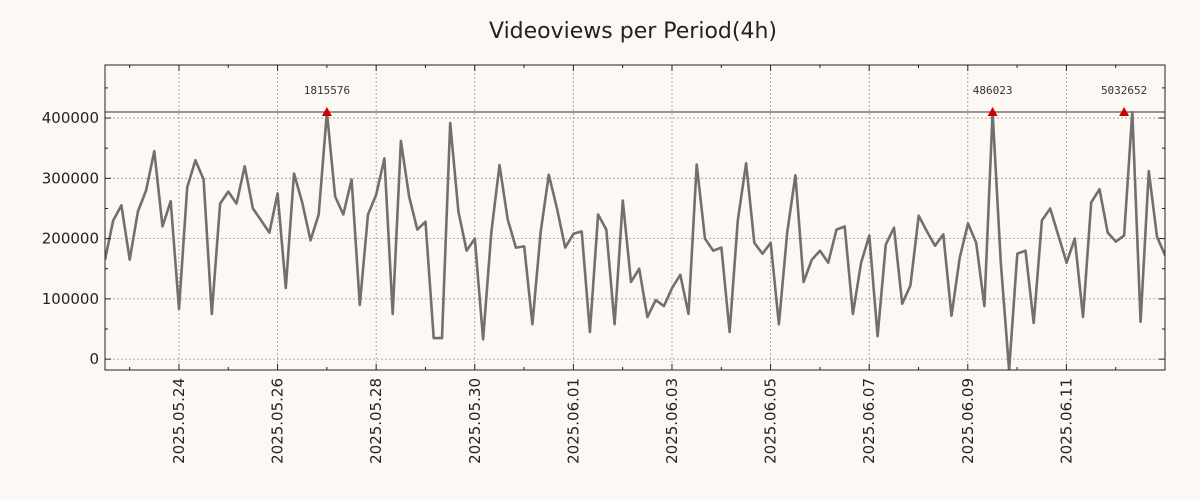 The height and width of the screenshot is (500, 1200). Describe the element at coordinates (1066, 421) in the screenshot. I see `x-tick-label: 2025.06.11` at that location.